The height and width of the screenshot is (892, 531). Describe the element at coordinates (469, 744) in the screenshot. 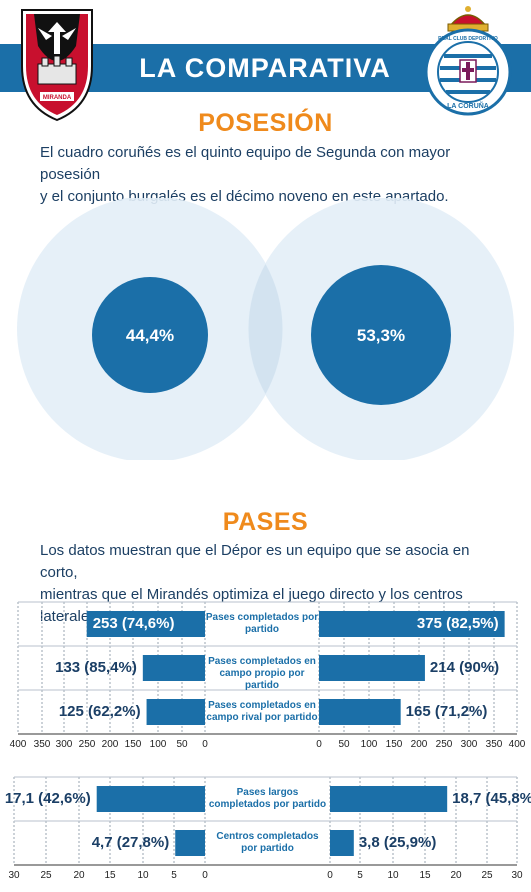

I see `right-tick-label: 300` at that location.